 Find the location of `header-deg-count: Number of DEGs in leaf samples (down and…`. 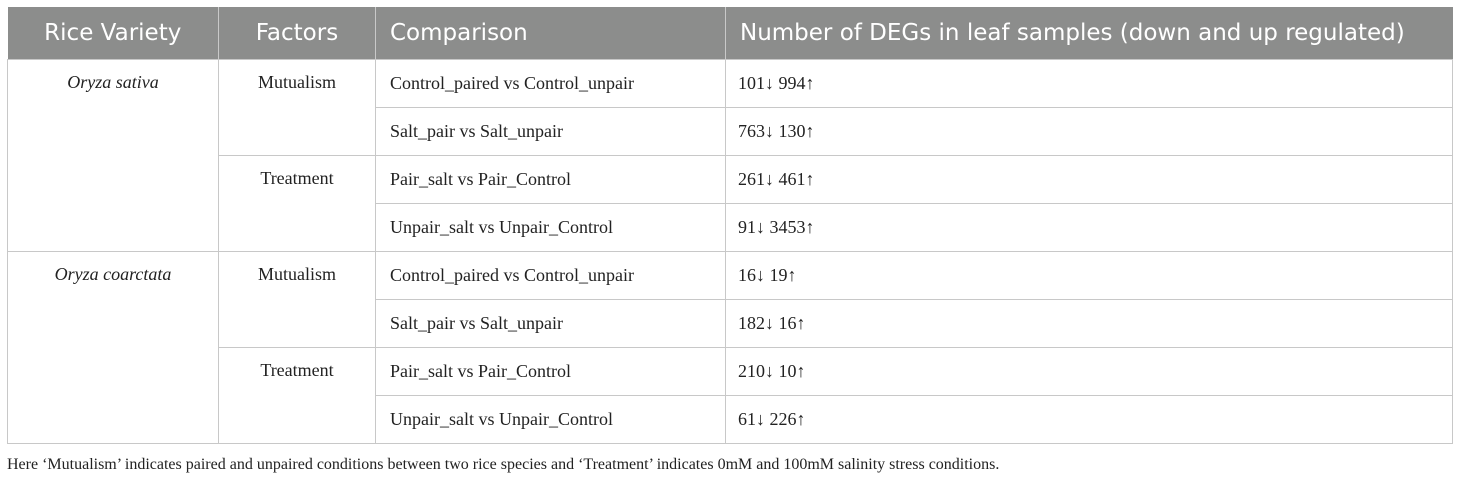

header-deg-count: Number of DEGs in leaf samples (down and… is located at coordinates (1089, 33).